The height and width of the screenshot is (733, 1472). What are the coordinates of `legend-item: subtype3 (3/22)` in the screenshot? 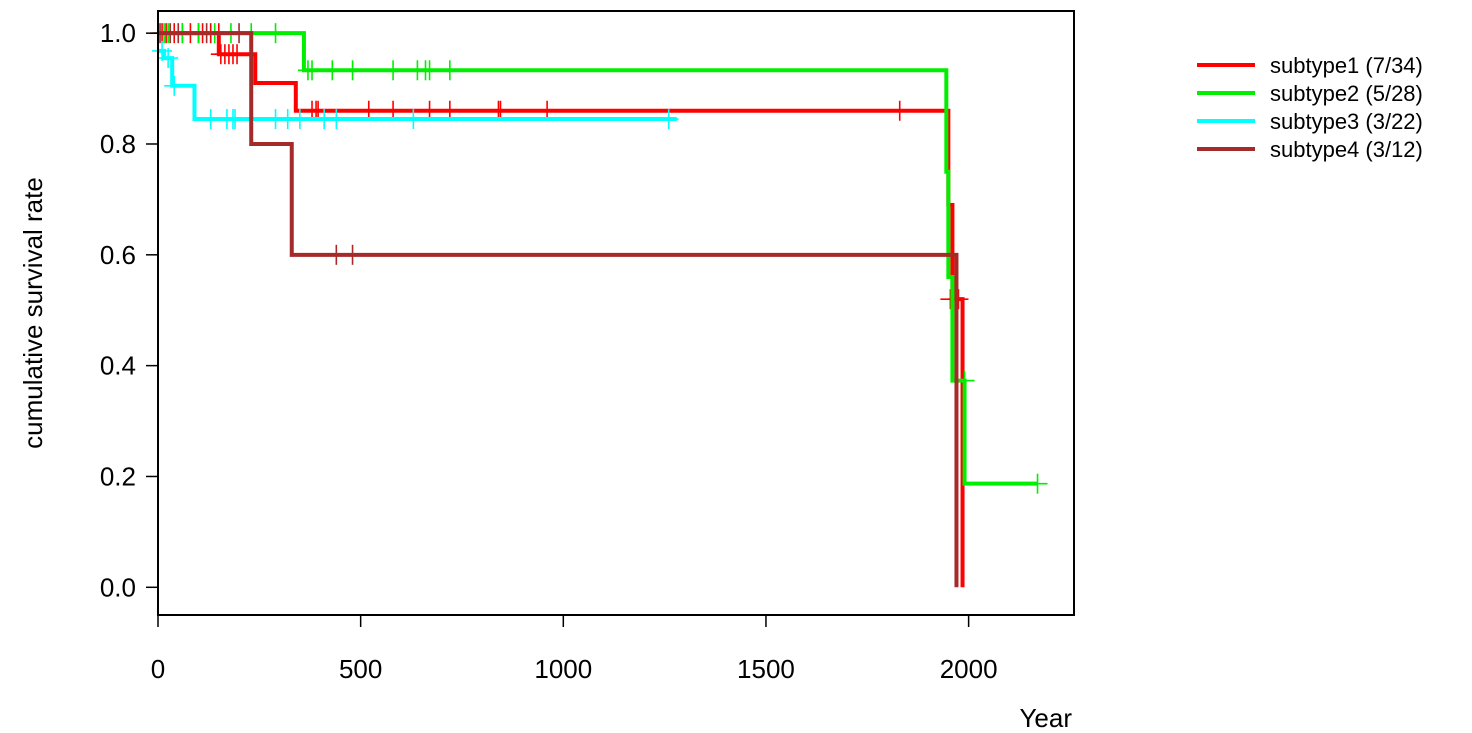 It's located at (1310, 121).